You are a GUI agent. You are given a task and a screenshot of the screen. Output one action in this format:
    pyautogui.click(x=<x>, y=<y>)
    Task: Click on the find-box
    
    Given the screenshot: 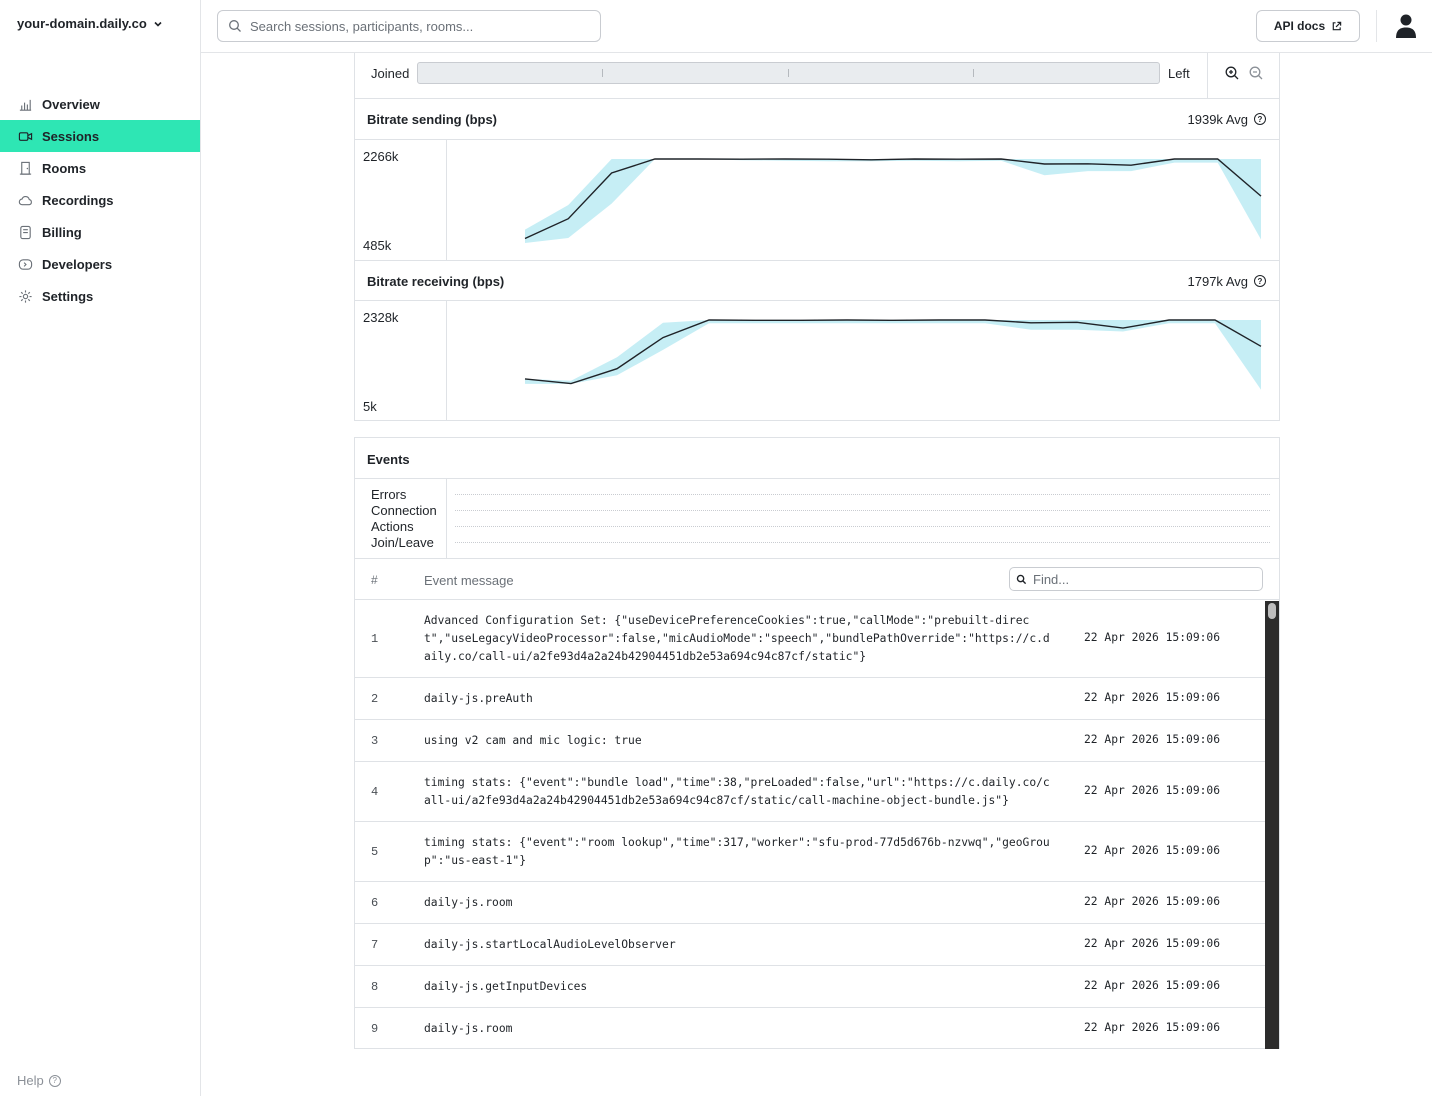 What is the action you would take?
    pyautogui.click(x=1136, y=579)
    